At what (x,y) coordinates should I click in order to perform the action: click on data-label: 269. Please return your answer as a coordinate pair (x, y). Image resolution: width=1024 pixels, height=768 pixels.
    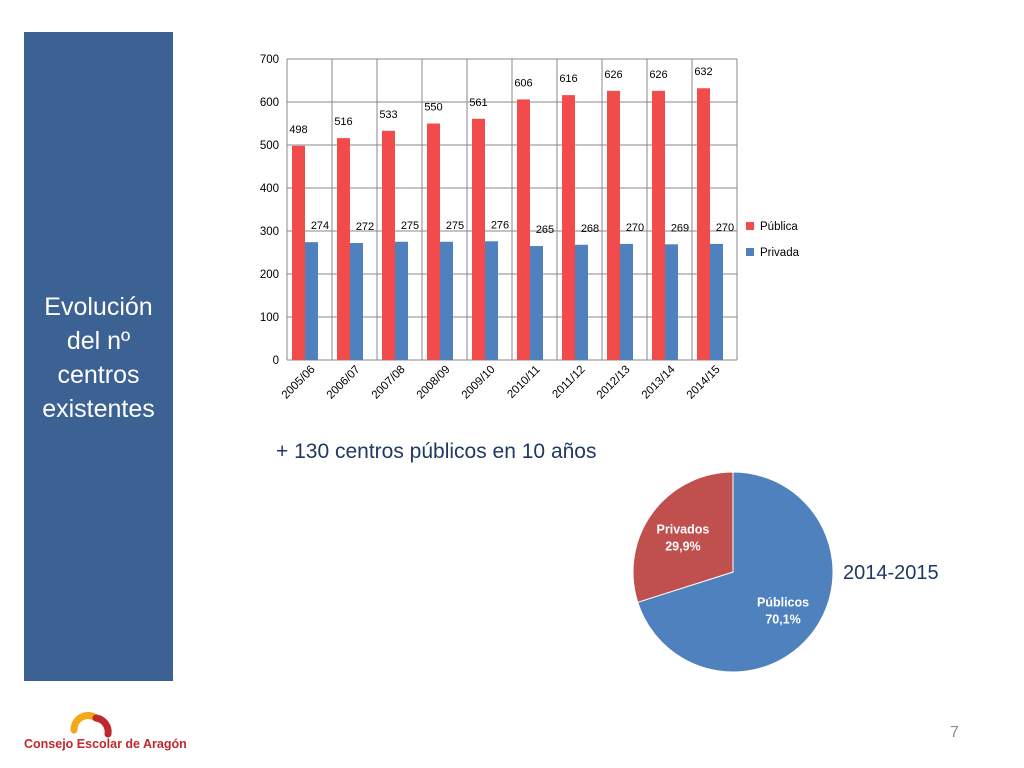
    Looking at the image, I should click on (680, 228).